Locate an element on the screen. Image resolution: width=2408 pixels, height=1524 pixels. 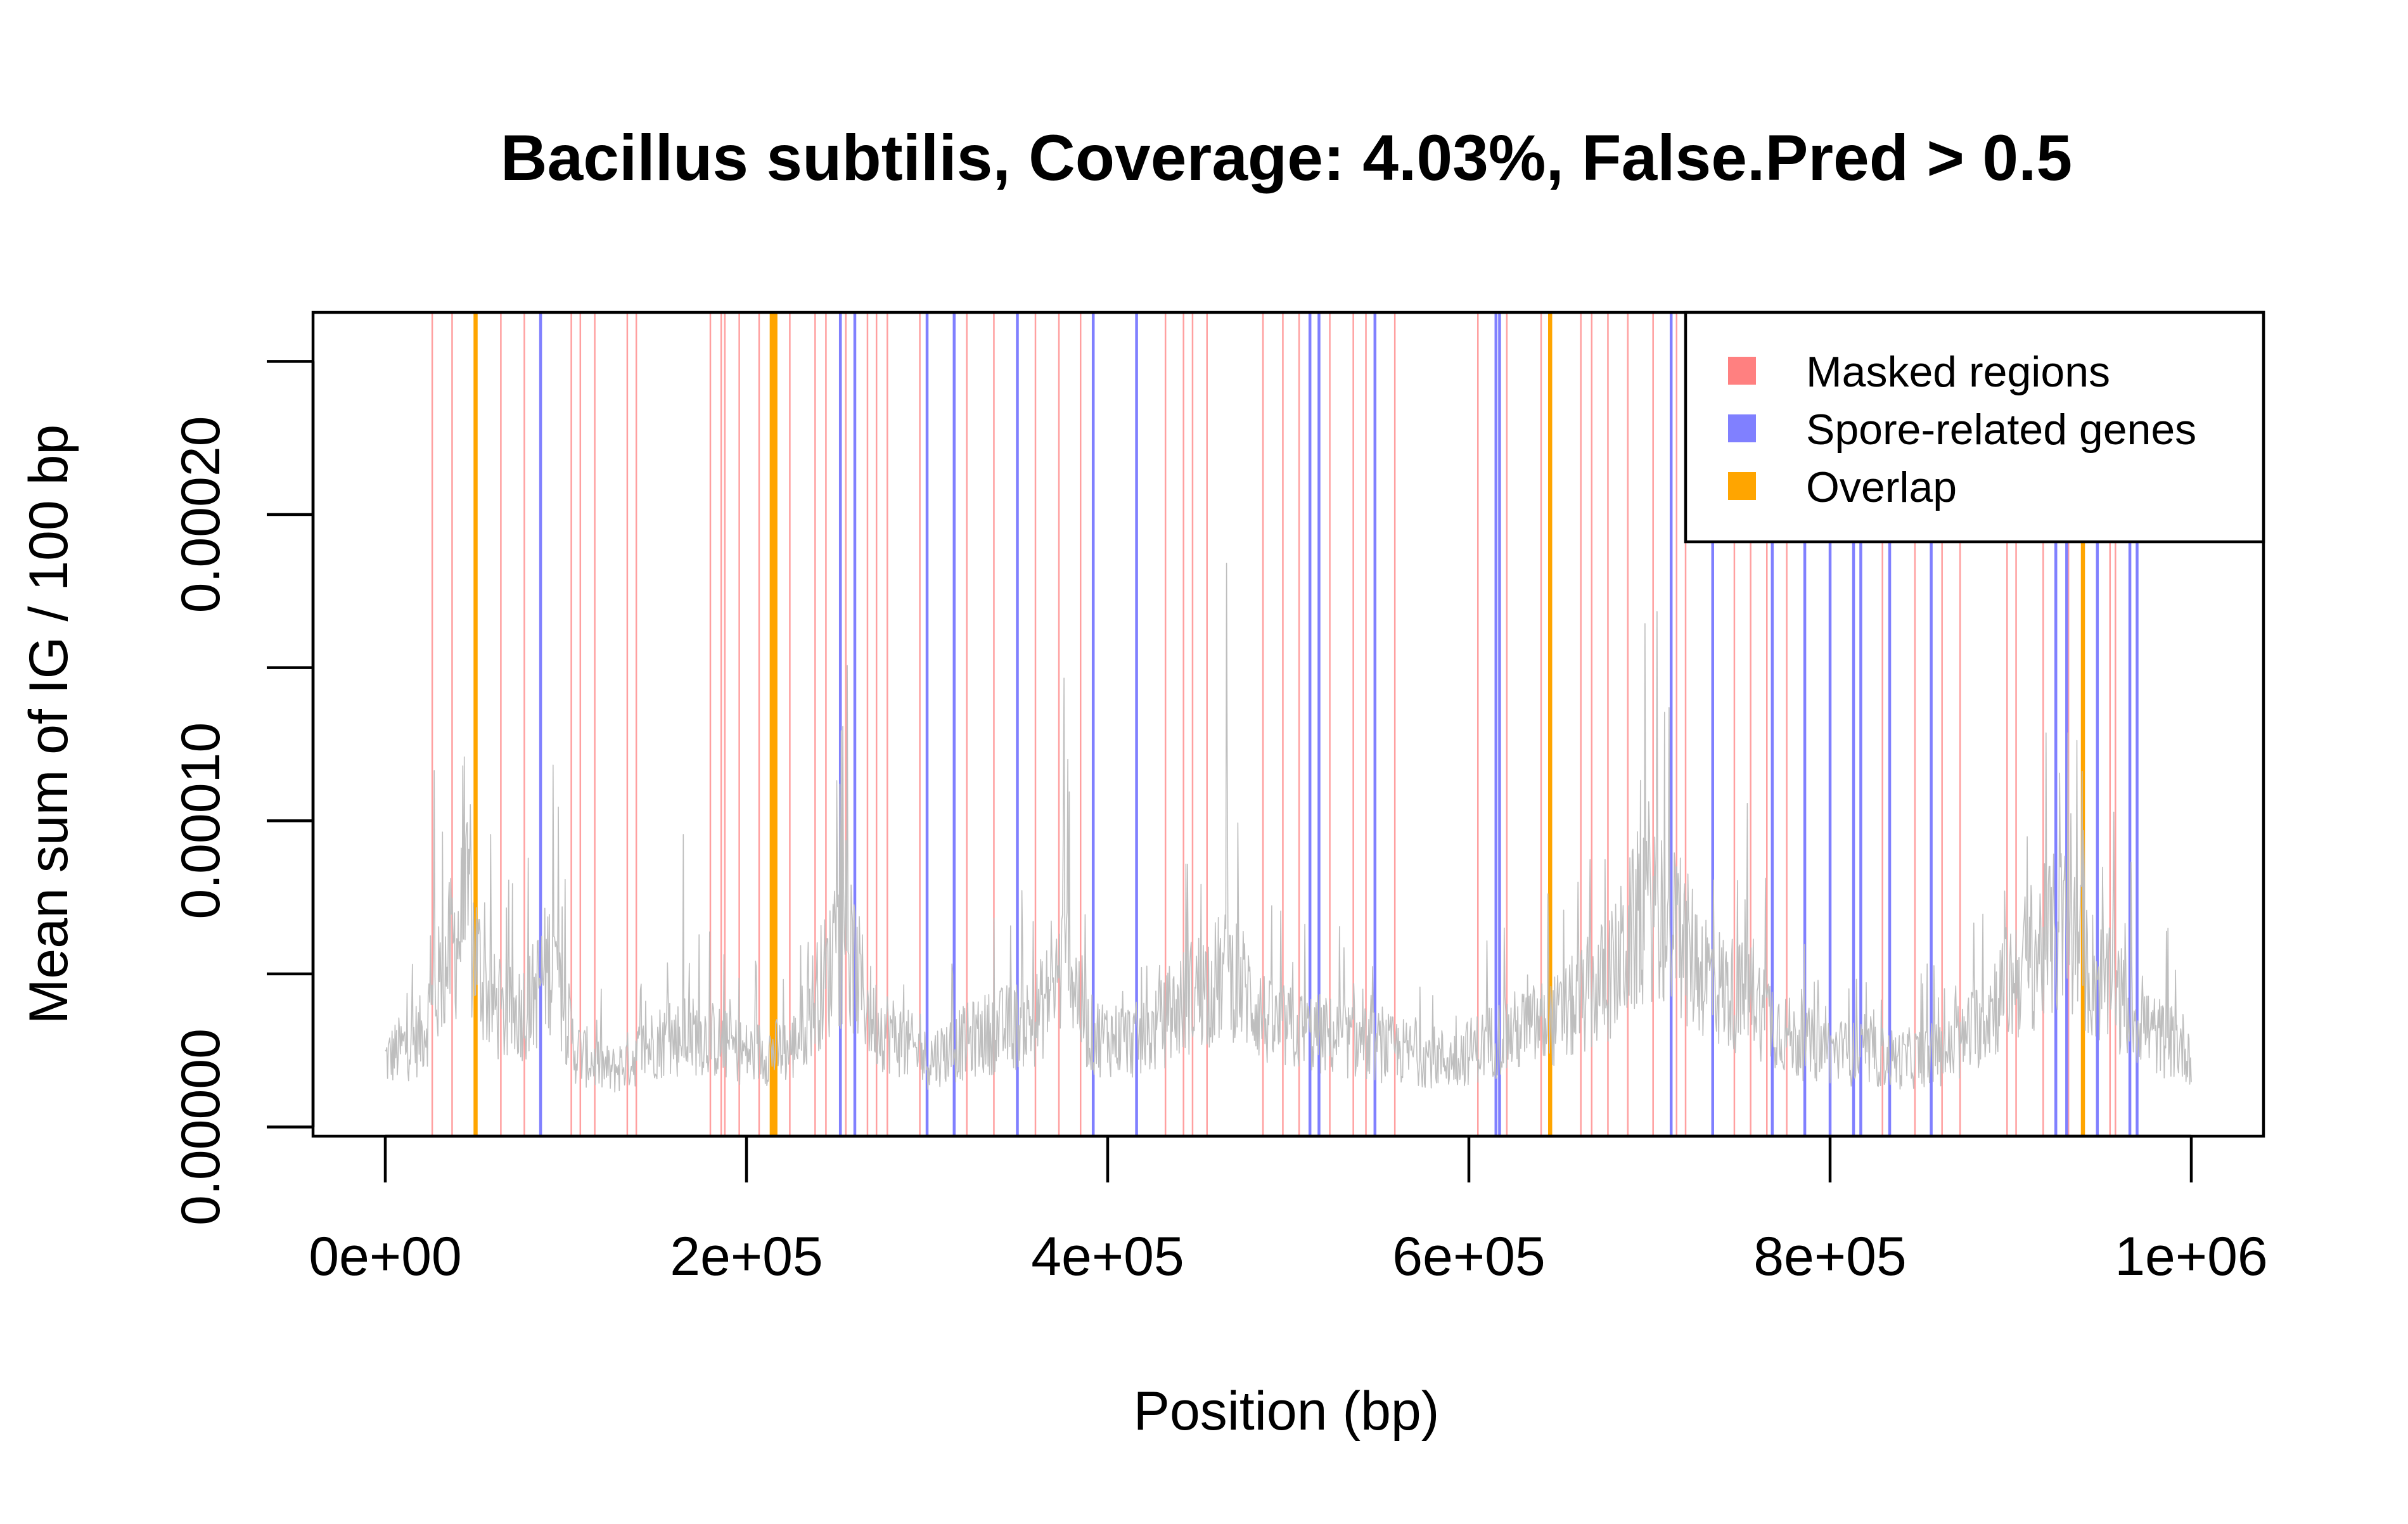
y-tick-label: 0.00010 is located at coordinates (200, 821).